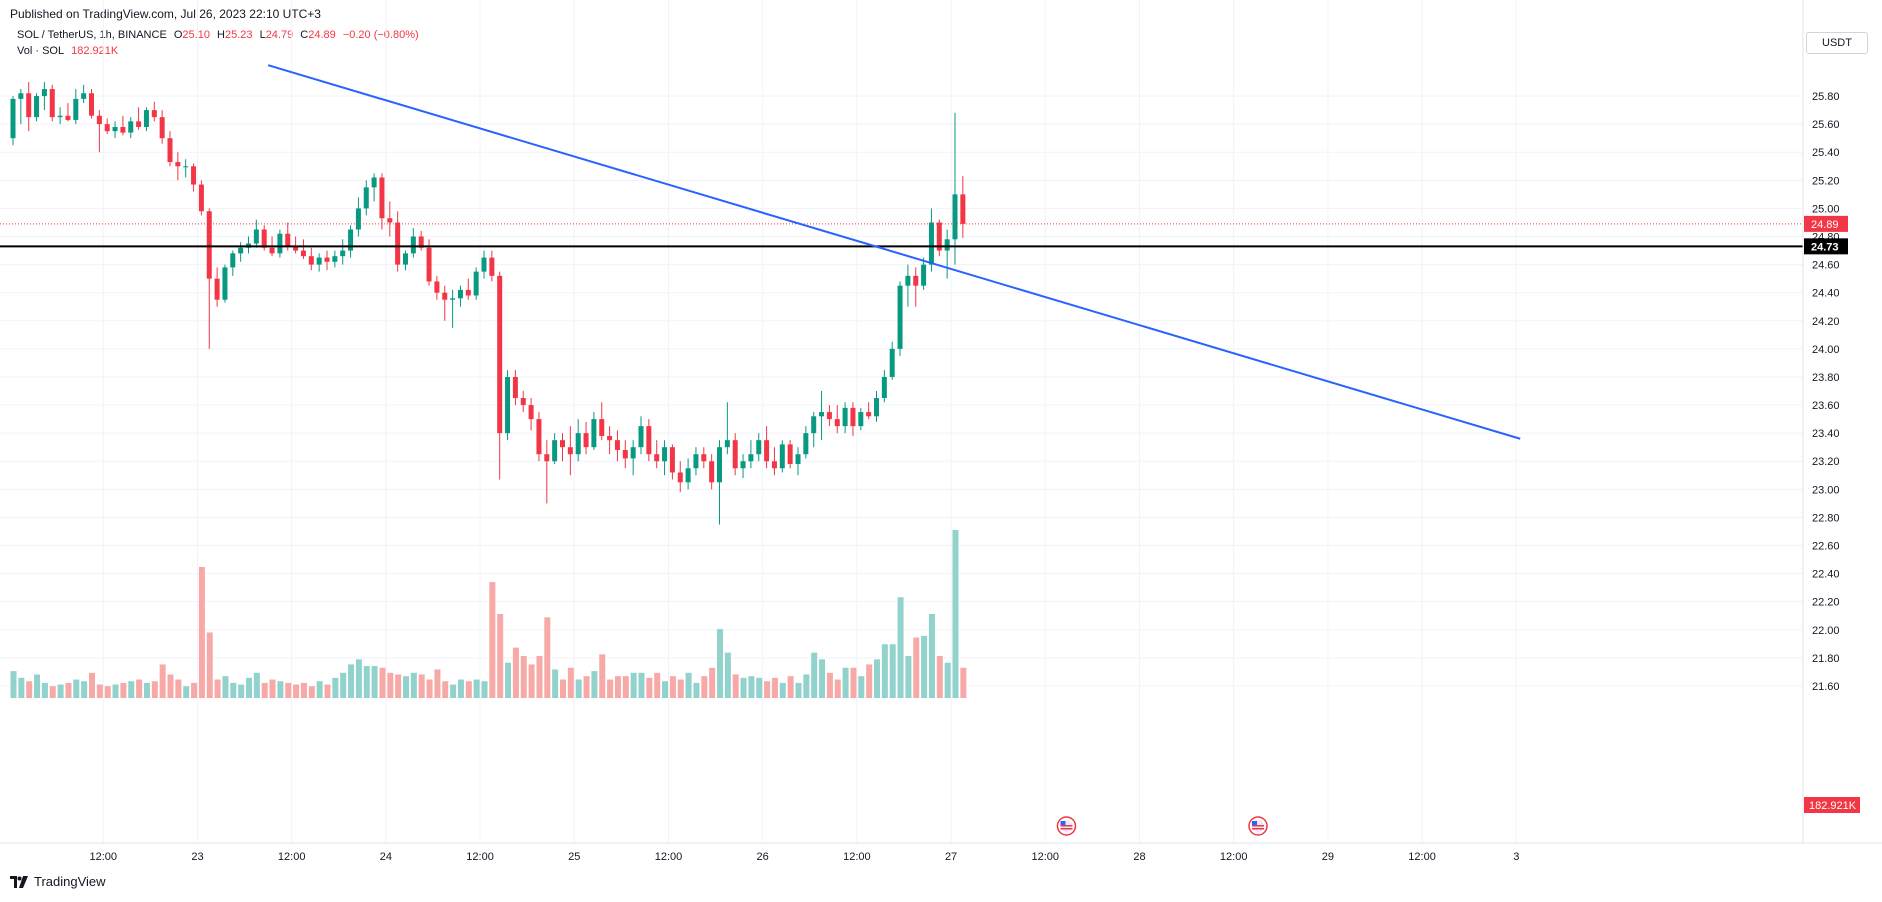 Image resolution: width=1882 pixels, height=902 pixels. What do you see at coordinates (221, 35) in the screenshot?
I see `high-label: H` at bounding box center [221, 35].